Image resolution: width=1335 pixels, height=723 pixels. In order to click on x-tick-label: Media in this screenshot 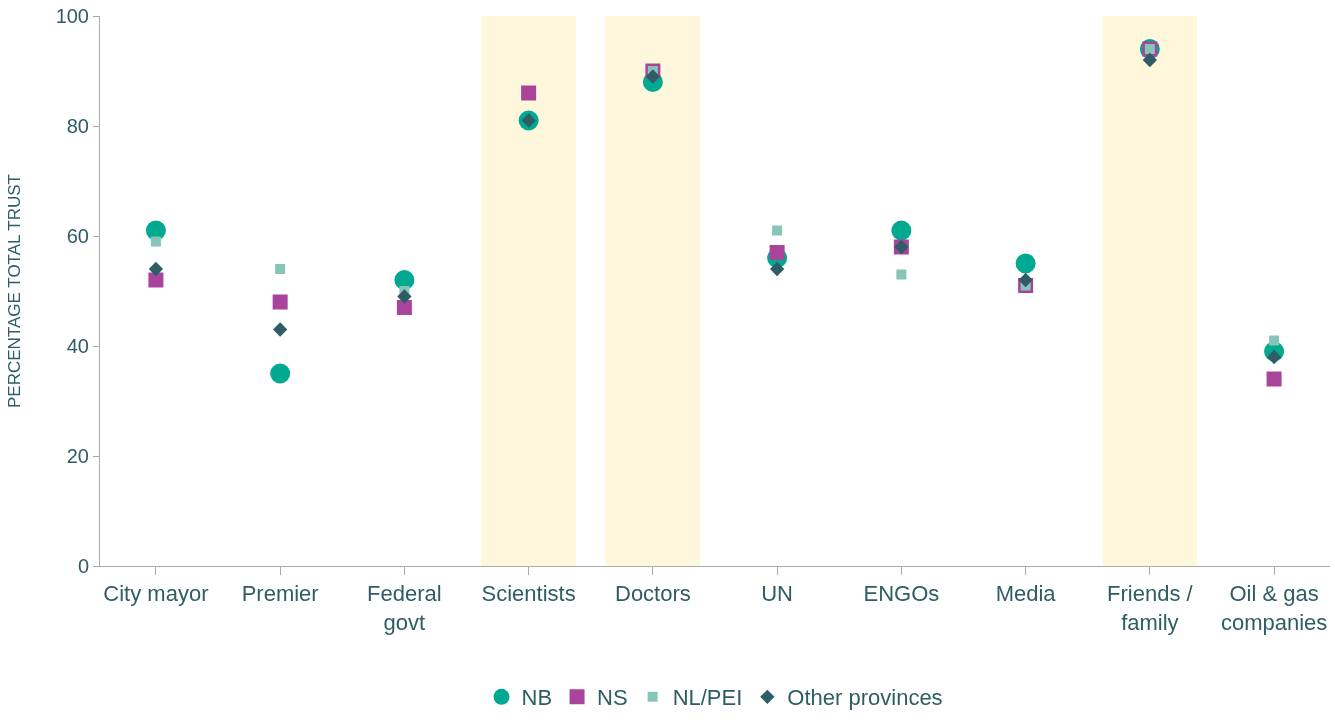, I will do `click(1026, 594)`.